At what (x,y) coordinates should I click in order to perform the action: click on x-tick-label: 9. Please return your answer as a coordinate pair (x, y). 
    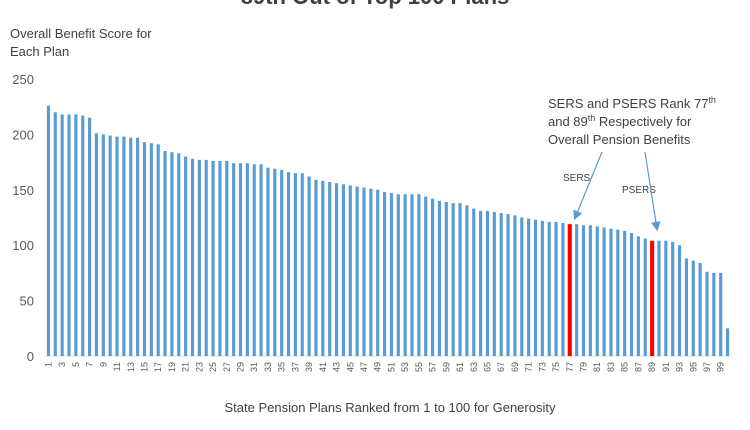
    Looking at the image, I should click on (103, 364).